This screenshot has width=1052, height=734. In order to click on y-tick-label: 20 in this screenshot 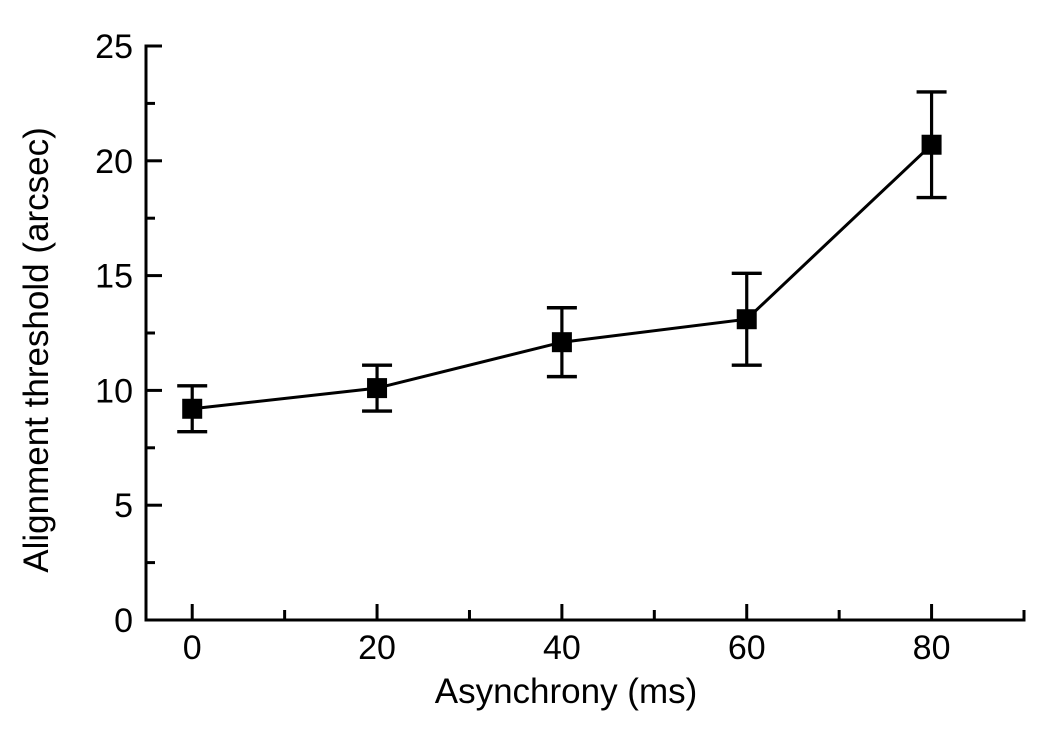, I will do `click(114, 162)`.